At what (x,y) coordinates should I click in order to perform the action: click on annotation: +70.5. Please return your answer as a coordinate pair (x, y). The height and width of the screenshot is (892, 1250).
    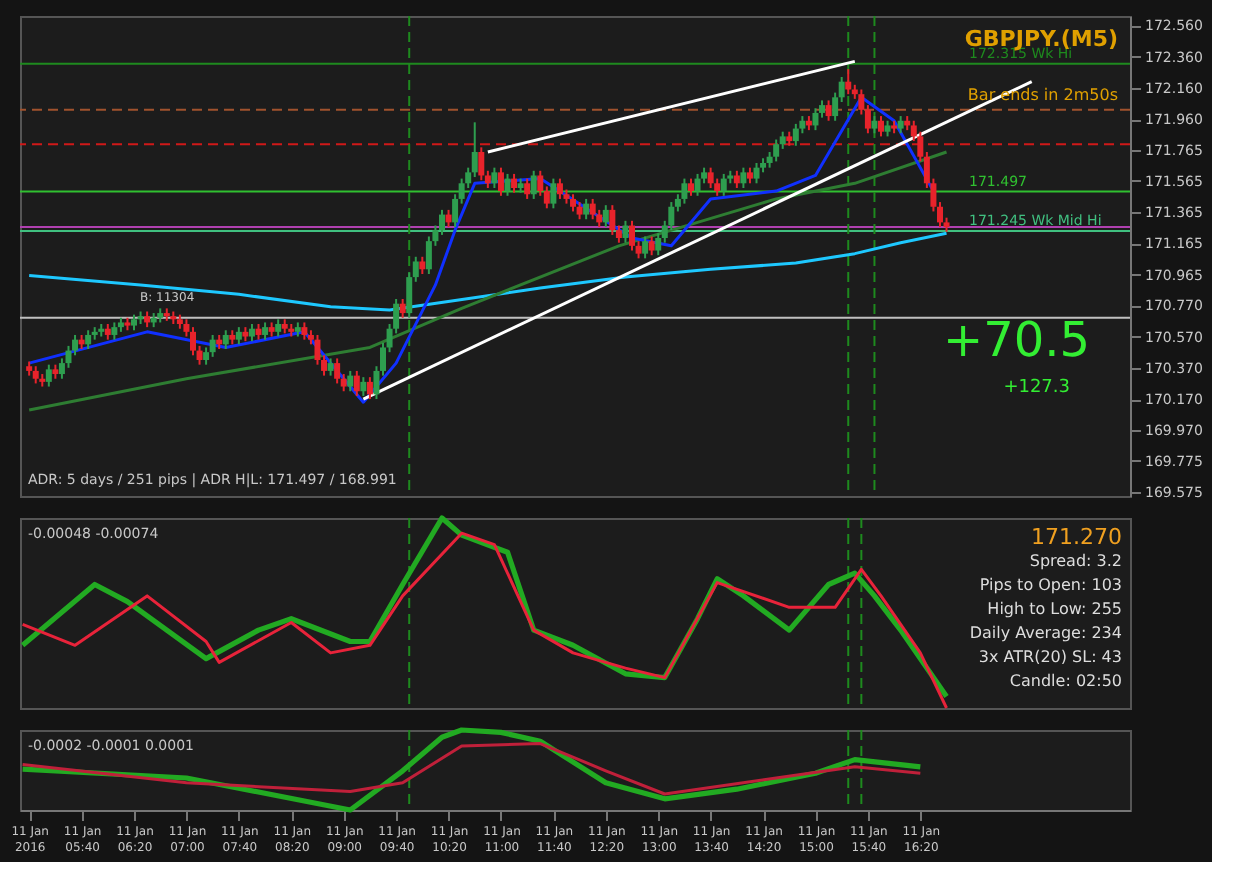
    Looking at the image, I should click on (1016, 340).